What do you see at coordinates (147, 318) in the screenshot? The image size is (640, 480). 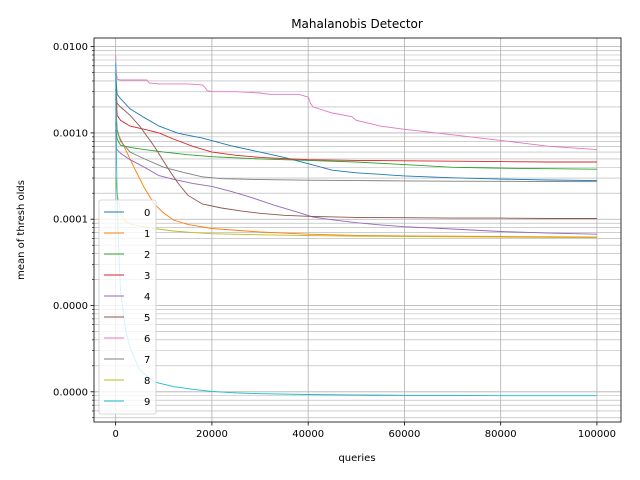 I see `legend-label-5: 5` at bounding box center [147, 318].